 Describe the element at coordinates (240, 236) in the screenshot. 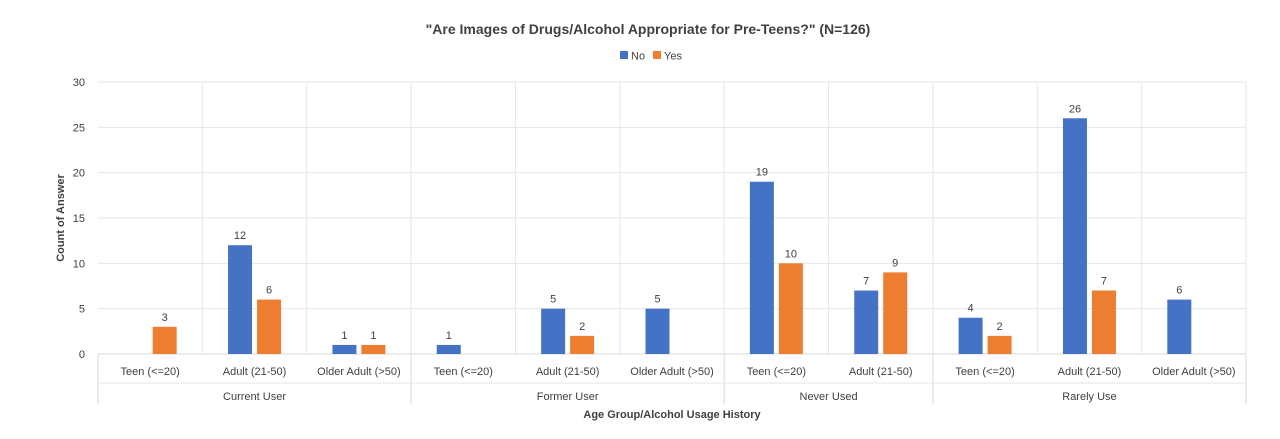

I see `data-label: 12` at that location.